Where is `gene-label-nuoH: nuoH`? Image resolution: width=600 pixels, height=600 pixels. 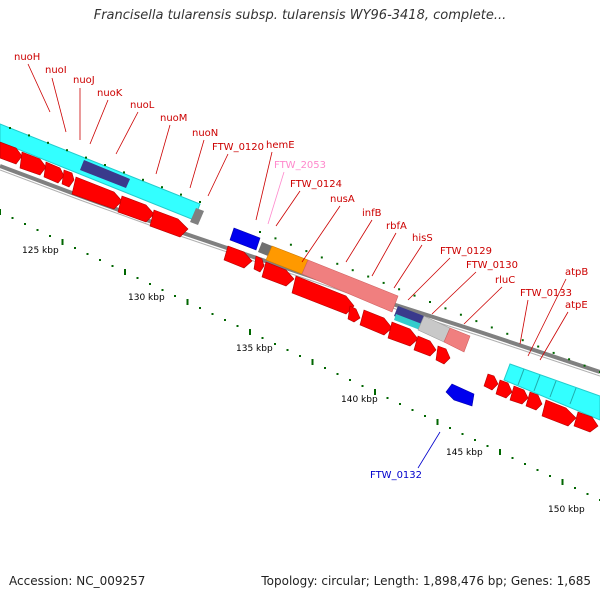
gene-label-nuoH: nuoH is located at coordinates (27, 57).